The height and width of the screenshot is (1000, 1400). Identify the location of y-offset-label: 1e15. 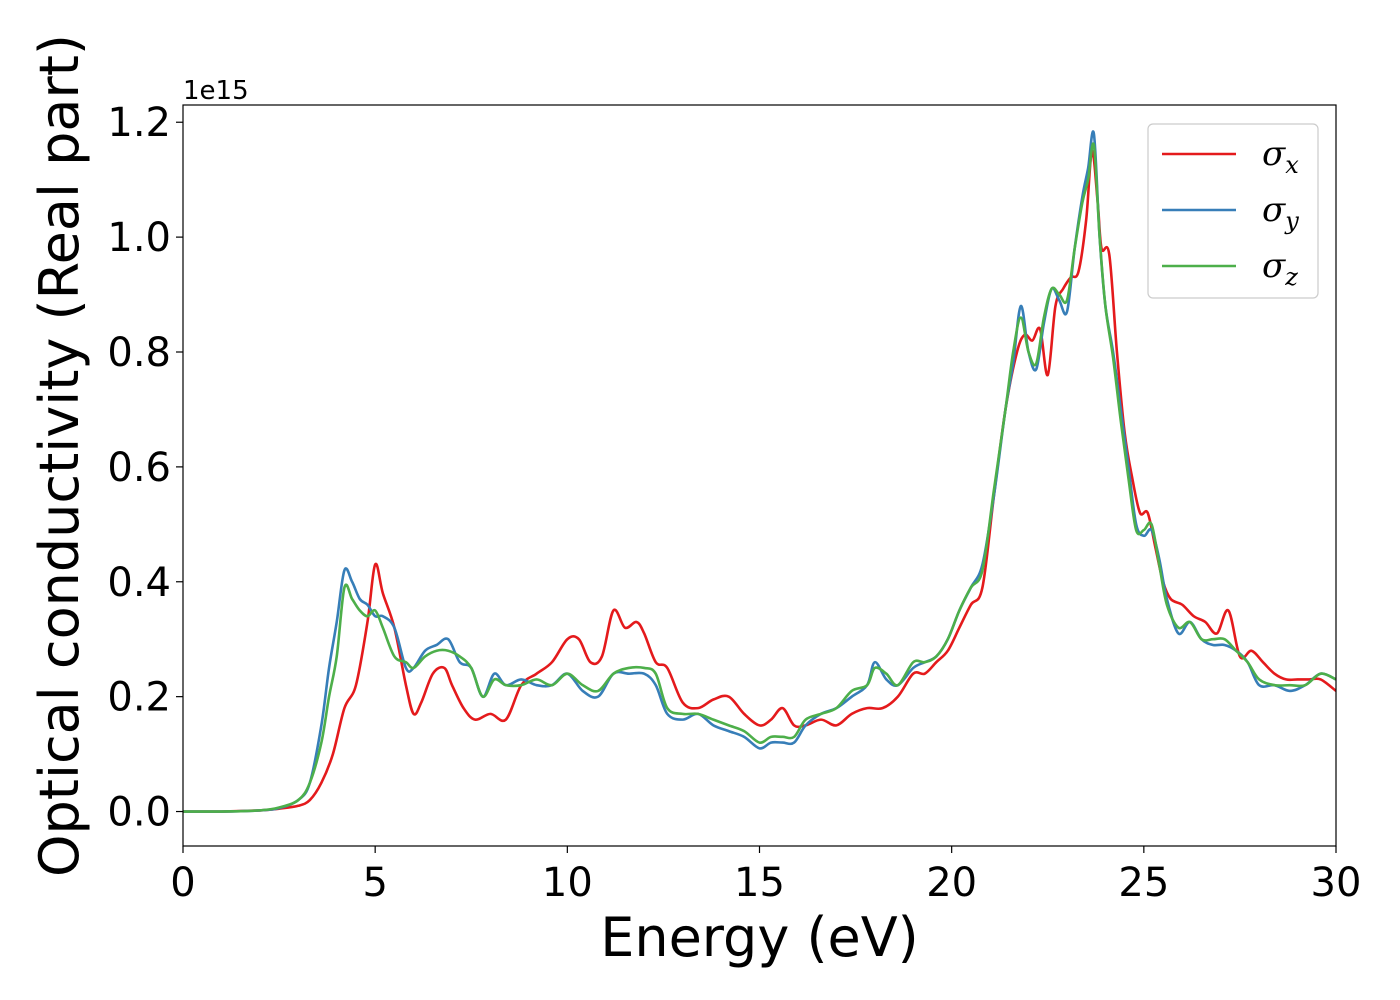
(216, 91).